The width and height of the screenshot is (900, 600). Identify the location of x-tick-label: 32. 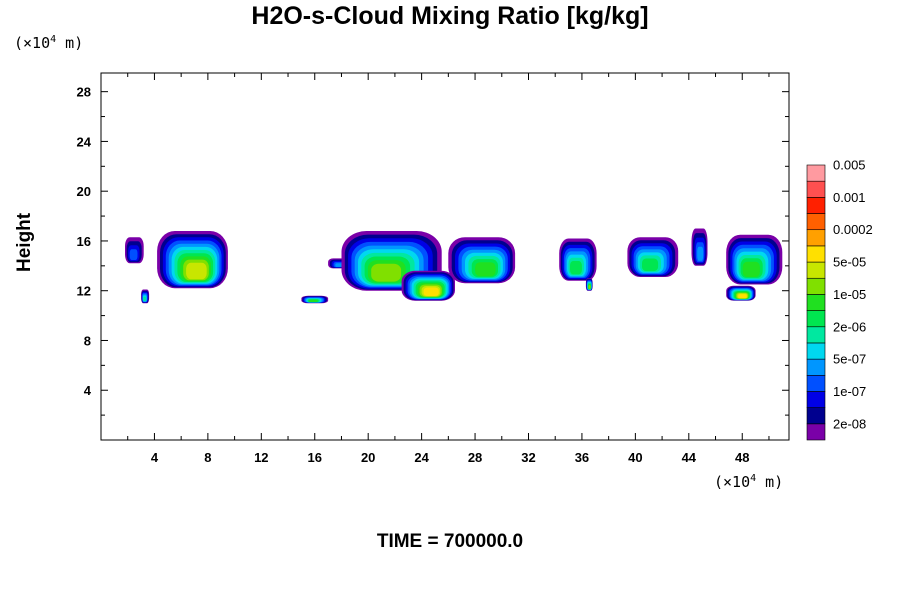
(528, 457).